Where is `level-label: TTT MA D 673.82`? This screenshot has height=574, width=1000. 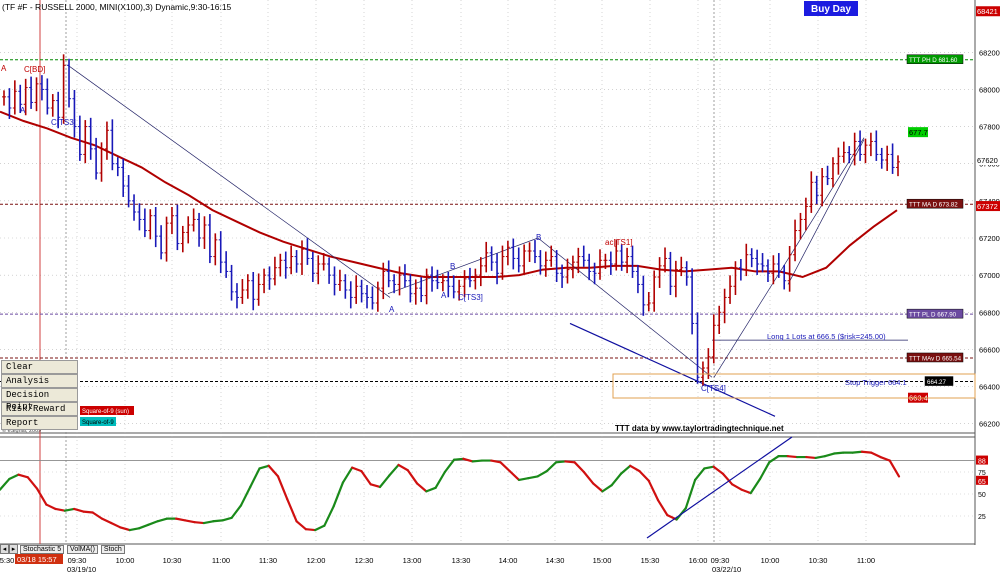
level-label: TTT MA D 673.82 is located at coordinates (933, 205).